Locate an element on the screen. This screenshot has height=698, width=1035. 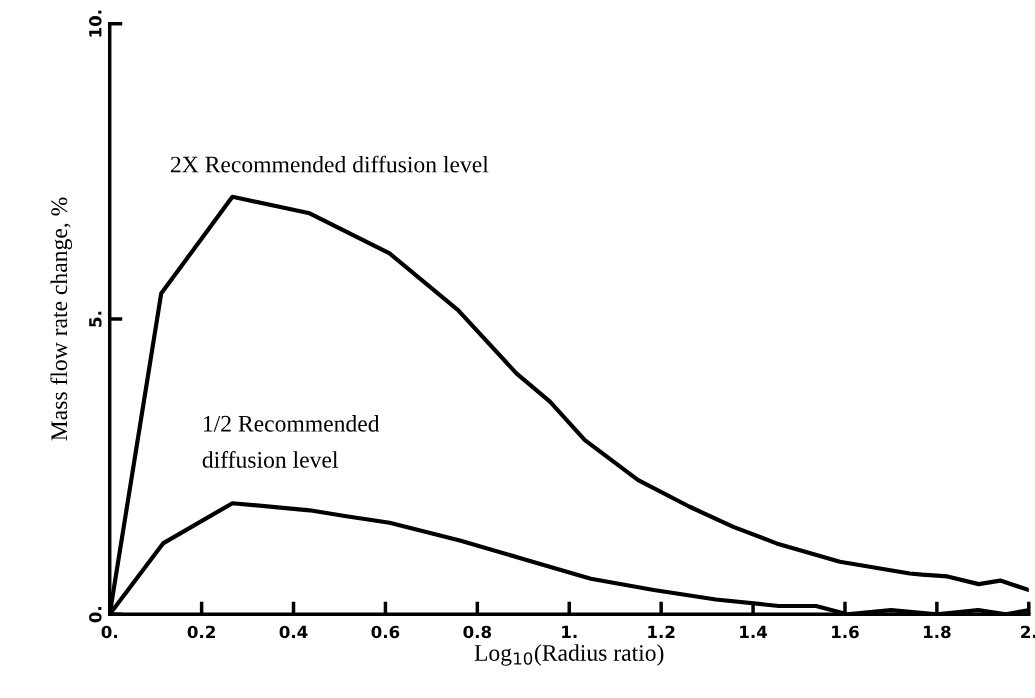
x-tick-label: 0.4 is located at coordinates (293, 632).